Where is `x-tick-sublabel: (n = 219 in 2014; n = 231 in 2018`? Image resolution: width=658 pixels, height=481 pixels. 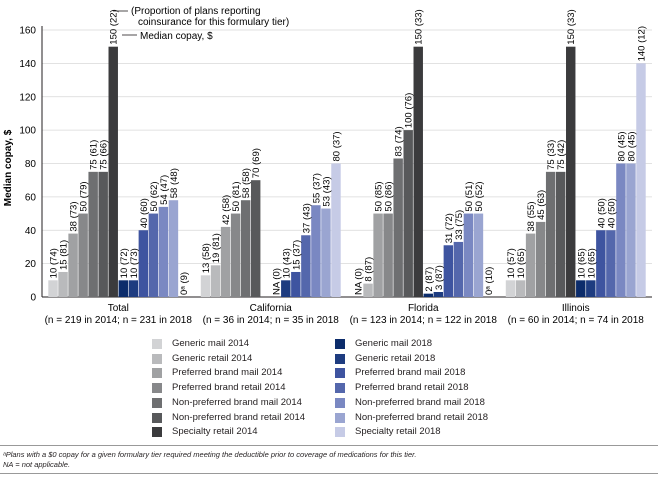
x-tick-sublabel: (n = 219 in 2014; n = 231 in 2018 is located at coordinates (119, 320).